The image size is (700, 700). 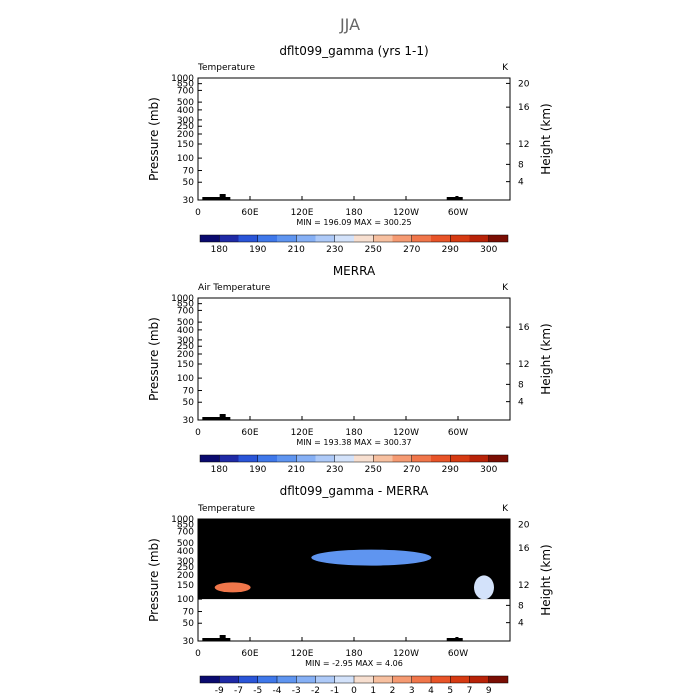 What do you see at coordinates (249, 213) in the screenshot?
I see `x-tick-label: 60E` at bounding box center [249, 213].